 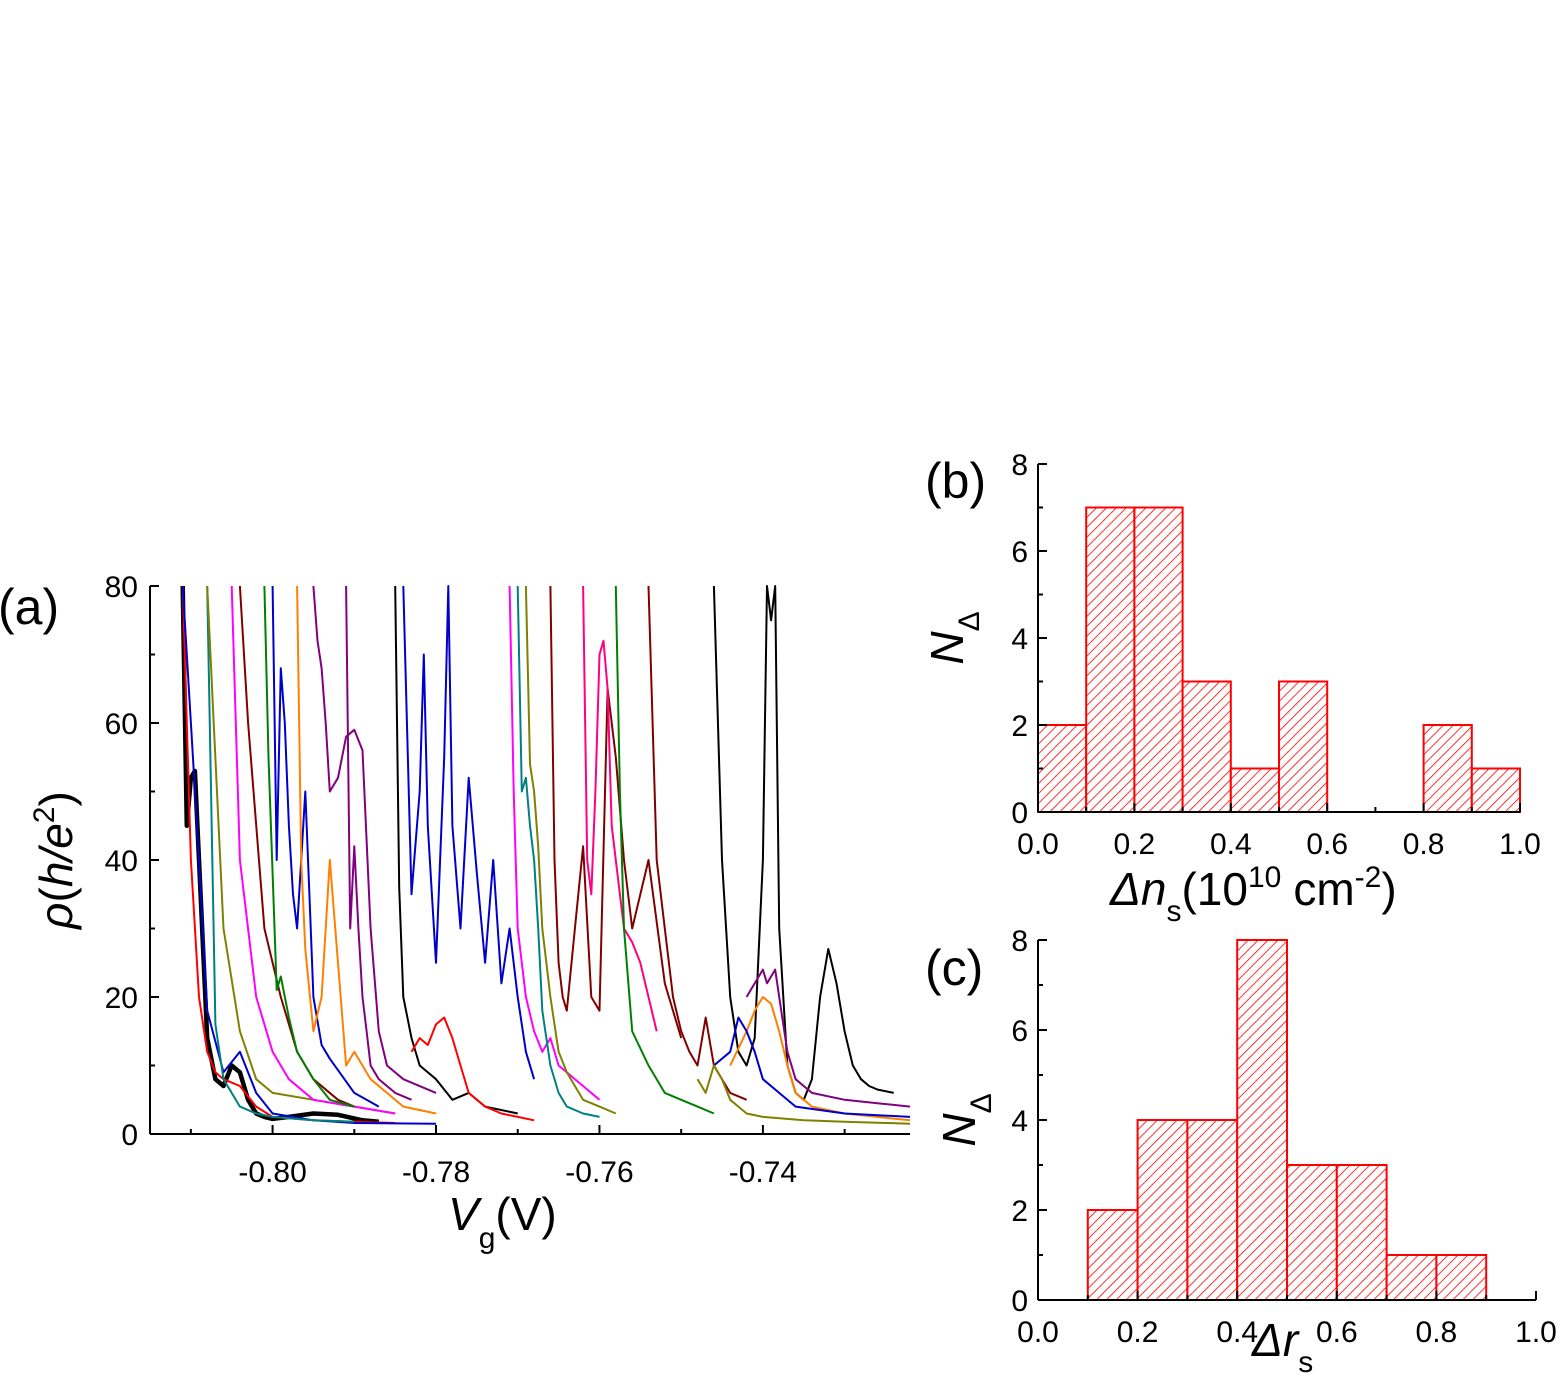 What do you see at coordinates (1019, 1211) in the screenshot?
I see `c-y-tick-label: 2` at bounding box center [1019, 1211].